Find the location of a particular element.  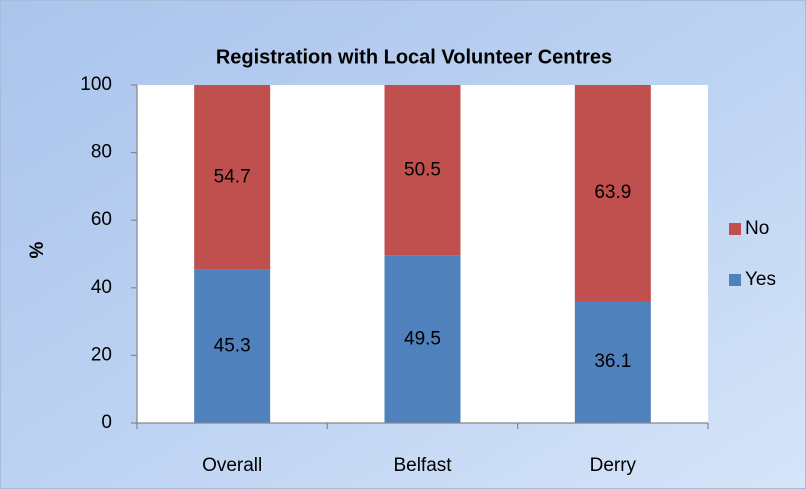

data-label: 36.1 is located at coordinates (612, 361).